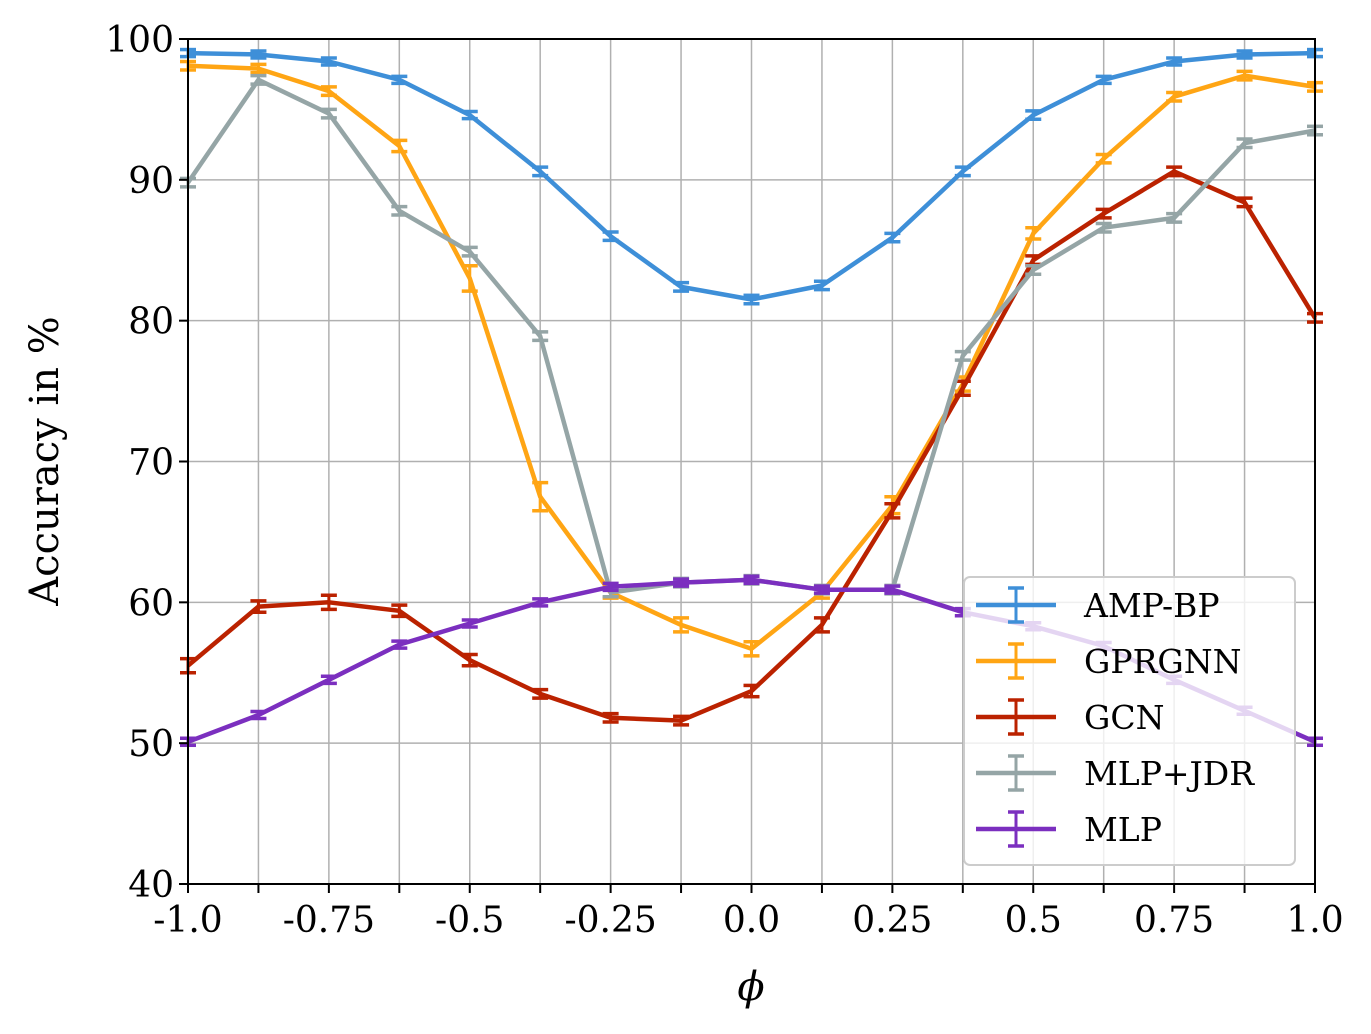 This screenshot has width=1371, height=1034. I want to click on x-tick-label: 1.0, so click(1314, 920).